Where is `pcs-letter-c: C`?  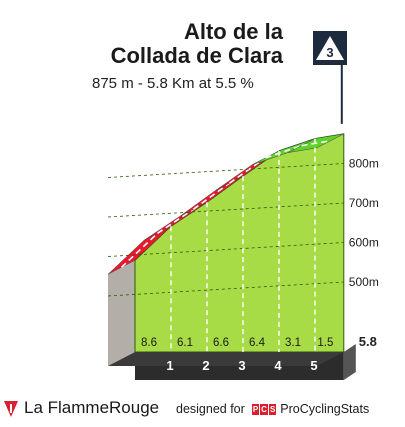 pcs-letter-c: C is located at coordinates (264, 409).